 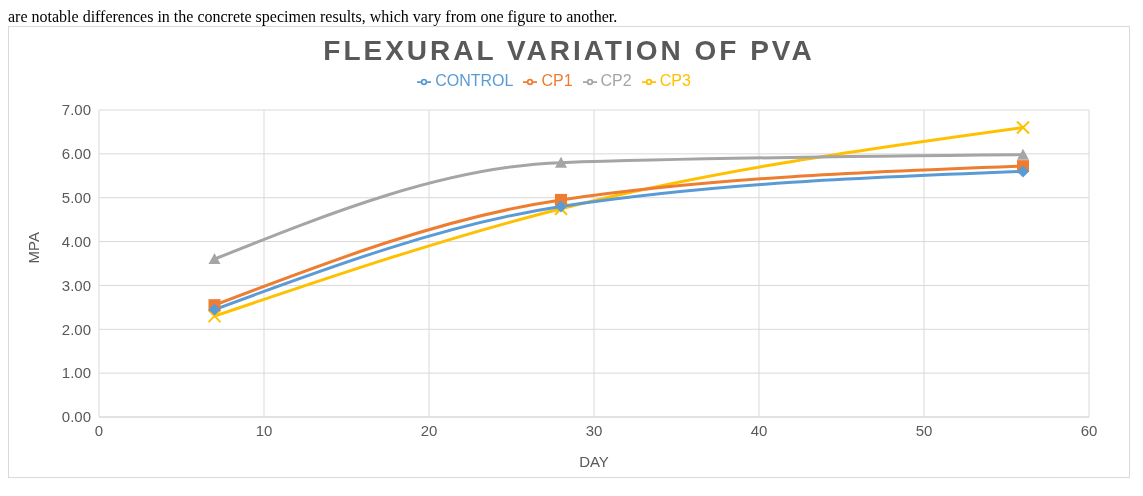 I want to click on y-tick-label: 6.00, so click(x=76, y=154).